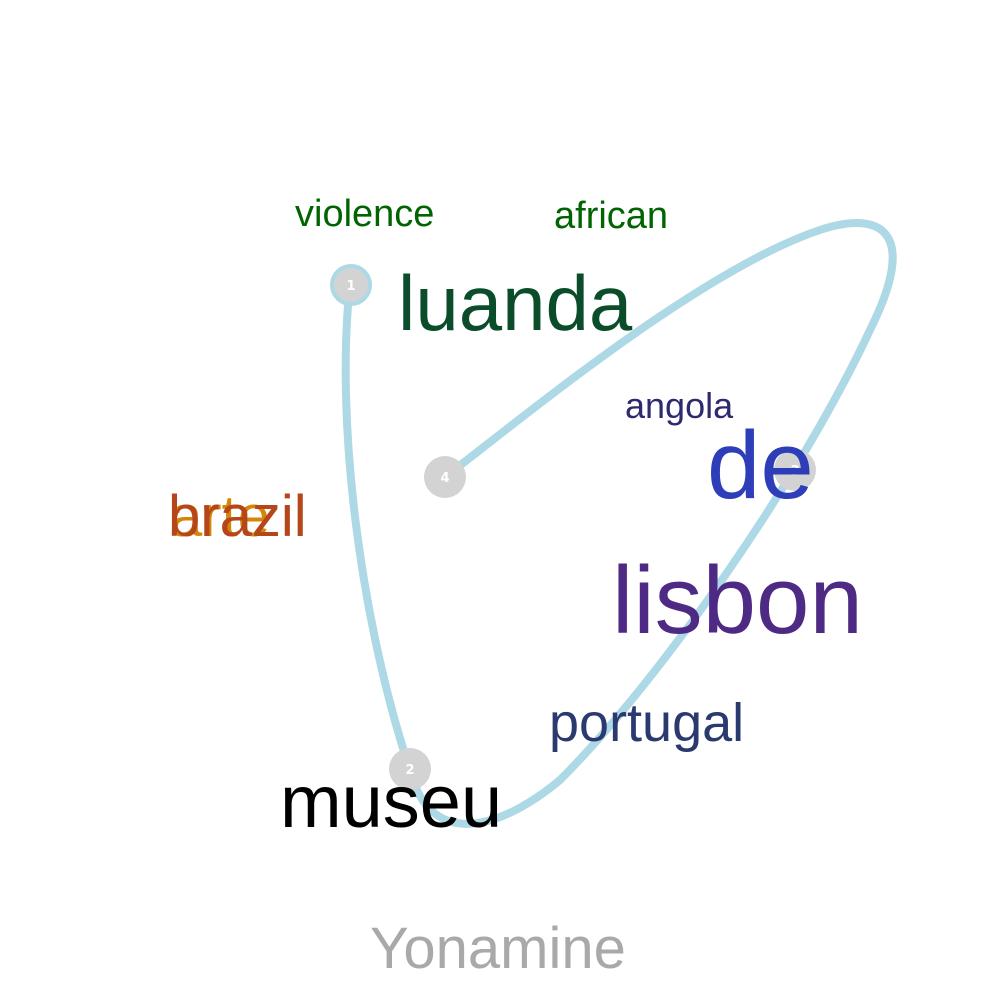 The height and width of the screenshot is (1000, 1000). I want to click on word-de: de, so click(760, 465).